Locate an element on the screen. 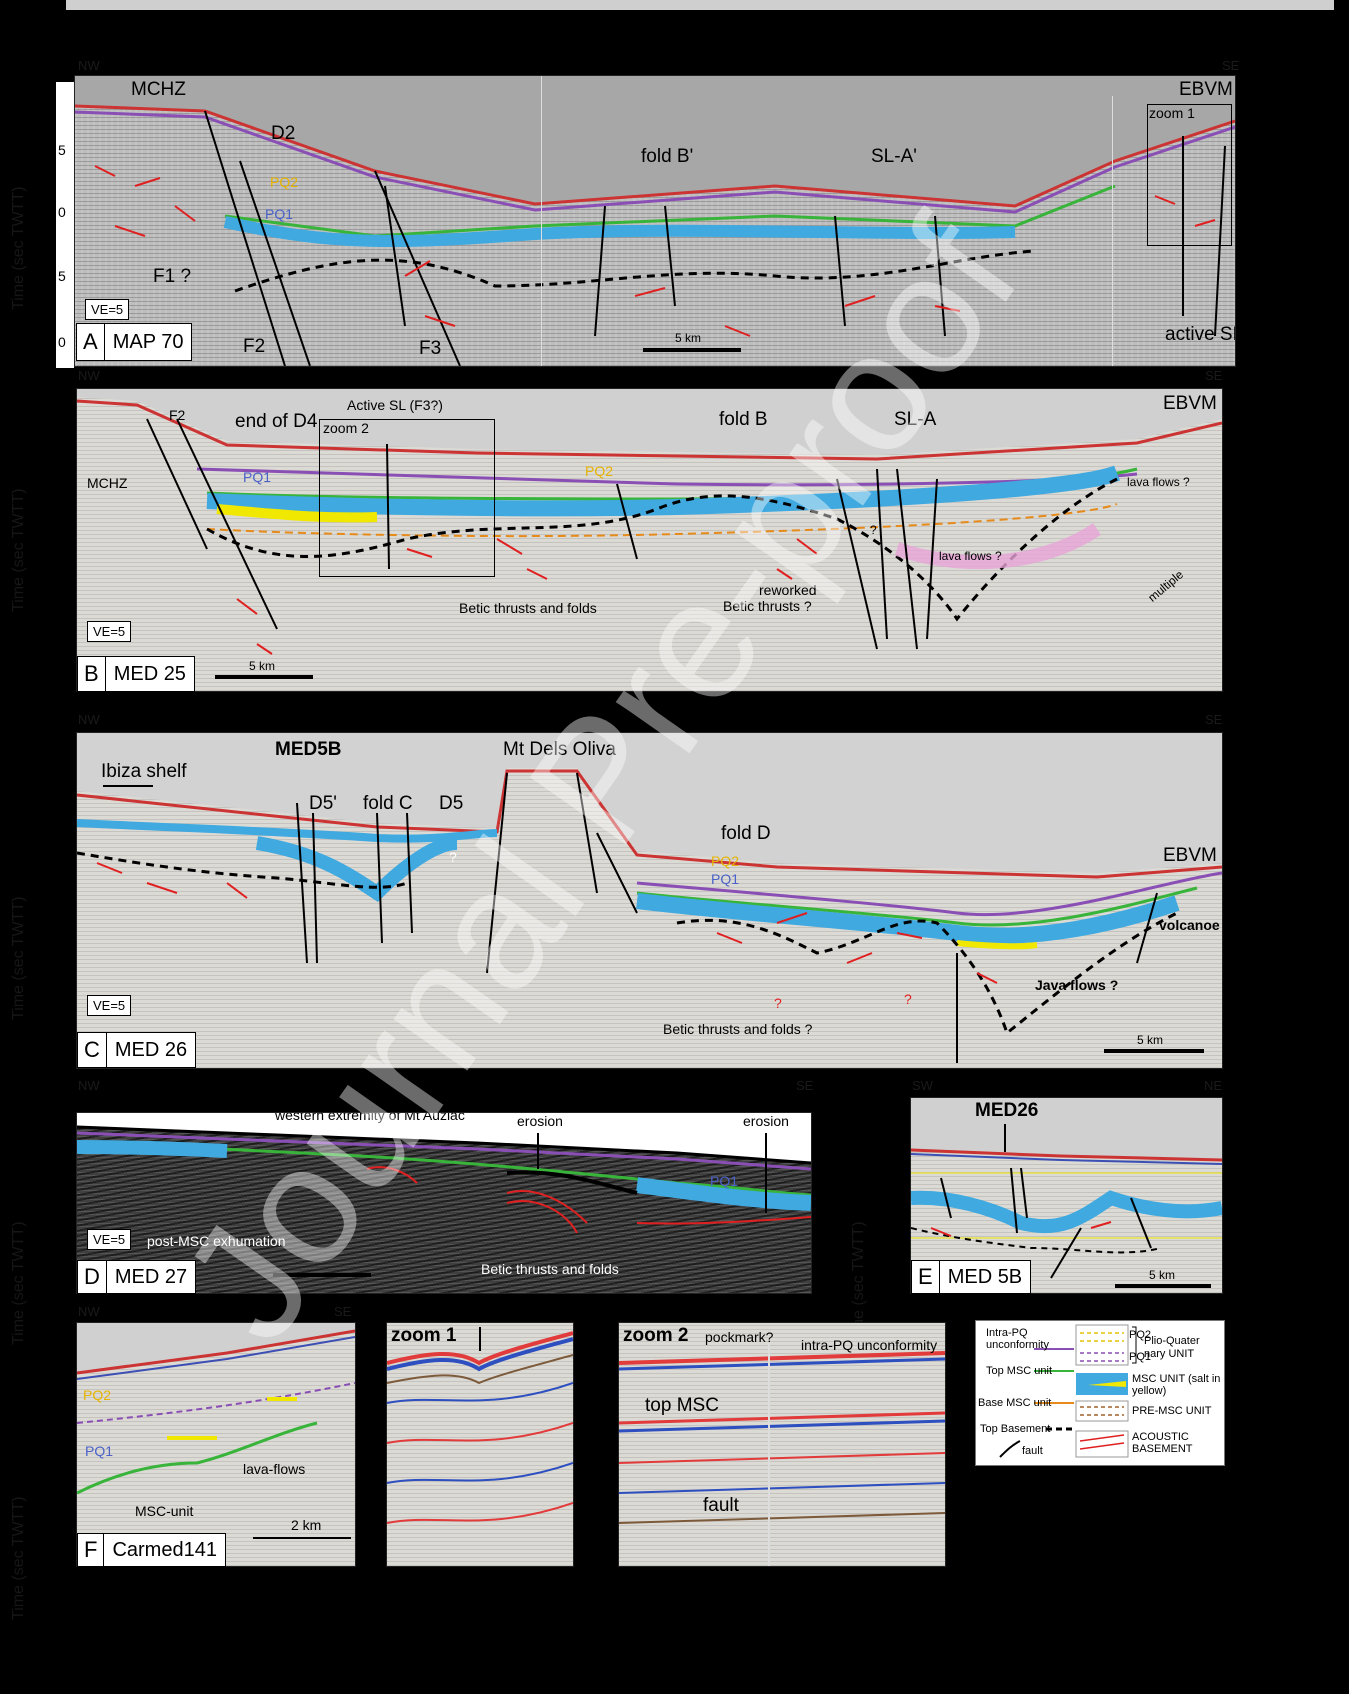 This screenshot has width=1349, height=1694. label-mchz-a: MCHZ is located at coordinates (158, 89).